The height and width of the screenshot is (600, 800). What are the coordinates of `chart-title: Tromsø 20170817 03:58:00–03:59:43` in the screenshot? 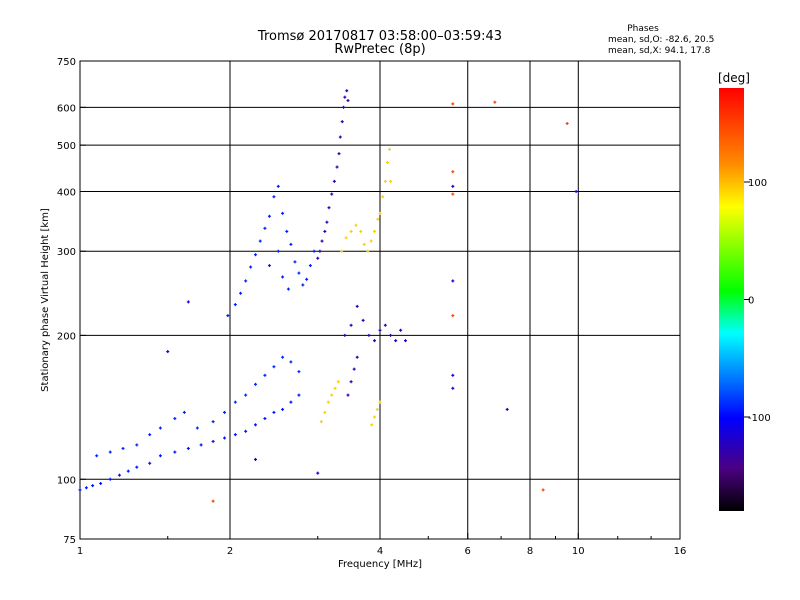 It's located at (379, 36).